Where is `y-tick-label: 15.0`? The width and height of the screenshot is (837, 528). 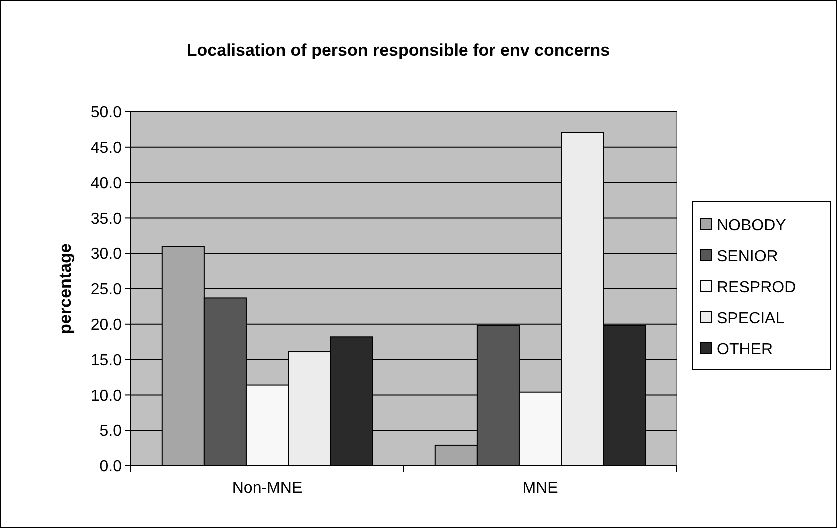
y-tick-label: 15.0 is located at coordinates (106, 361).